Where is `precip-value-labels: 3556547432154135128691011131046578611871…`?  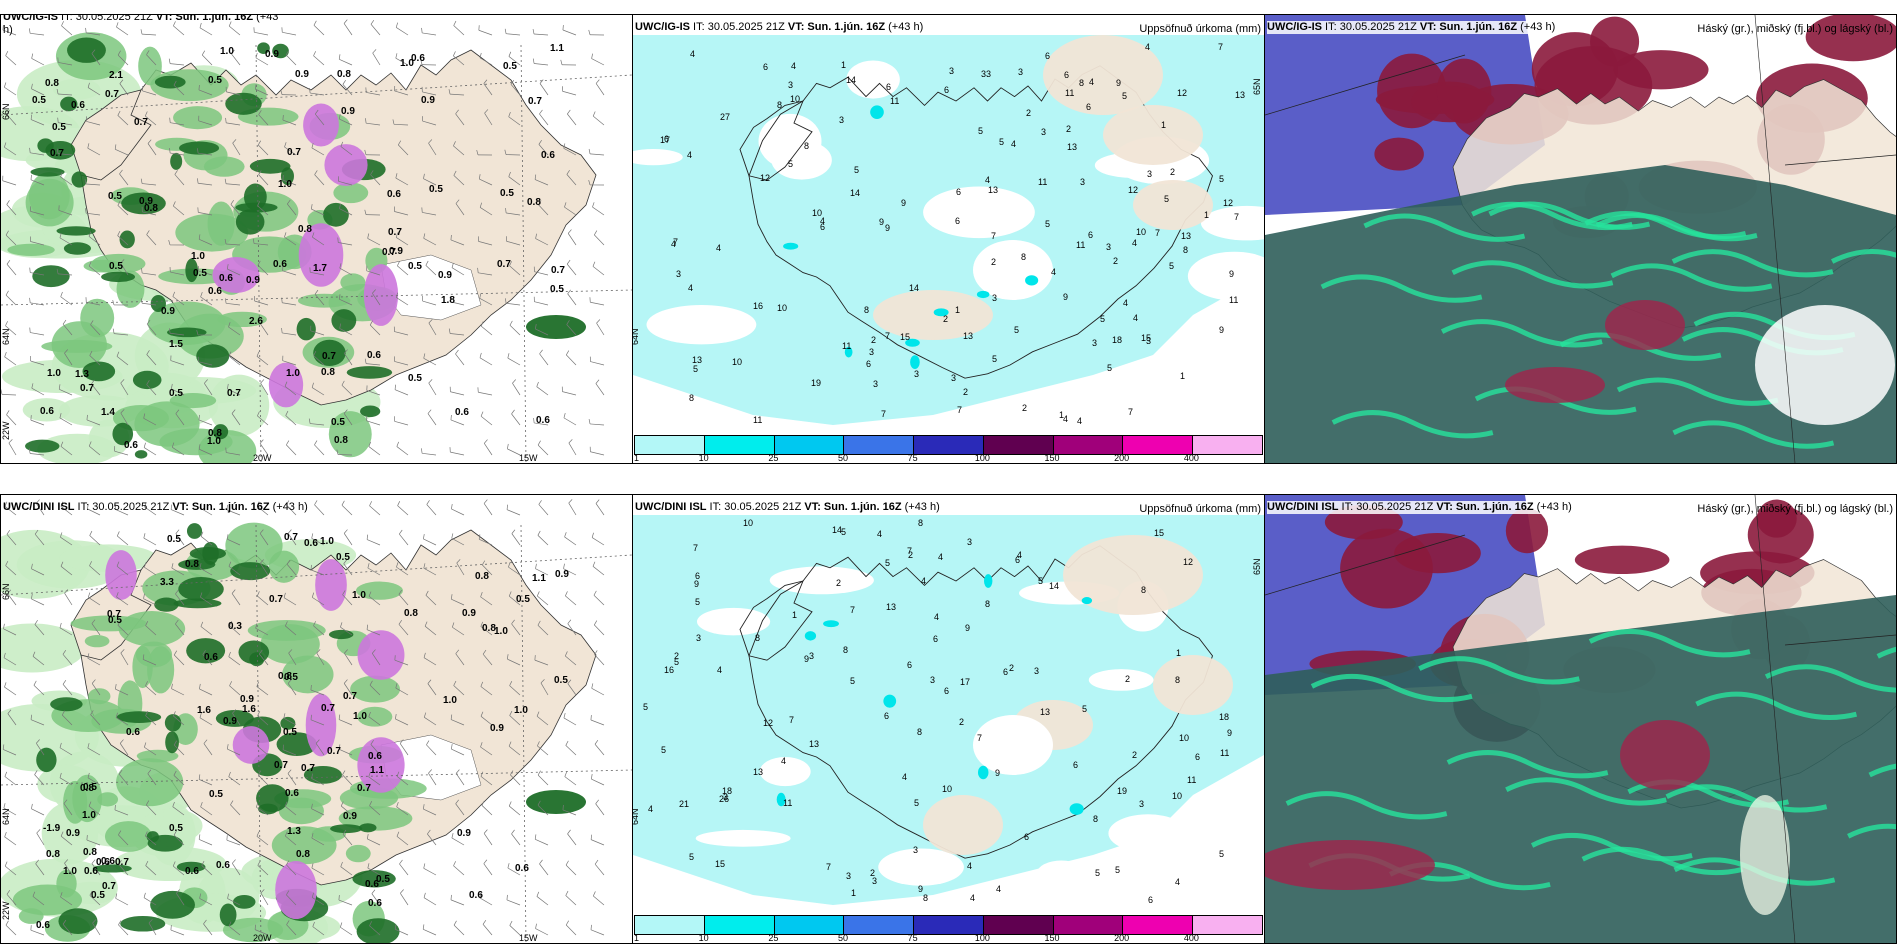
precip-value-labels: 3556547432154135128691011131046578611871… is located at coordinates (952, 234).